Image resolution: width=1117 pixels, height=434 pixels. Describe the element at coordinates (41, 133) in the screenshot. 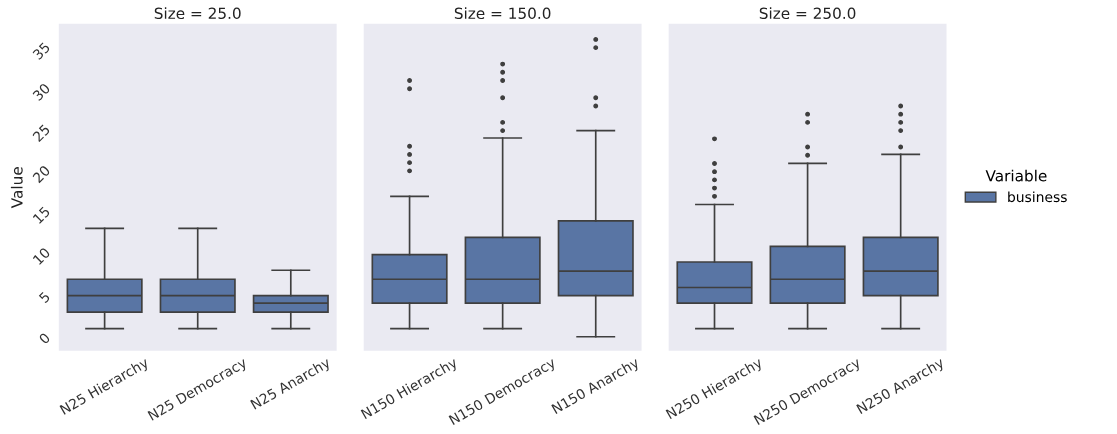

I see `y-tick-label: 25` at that location.